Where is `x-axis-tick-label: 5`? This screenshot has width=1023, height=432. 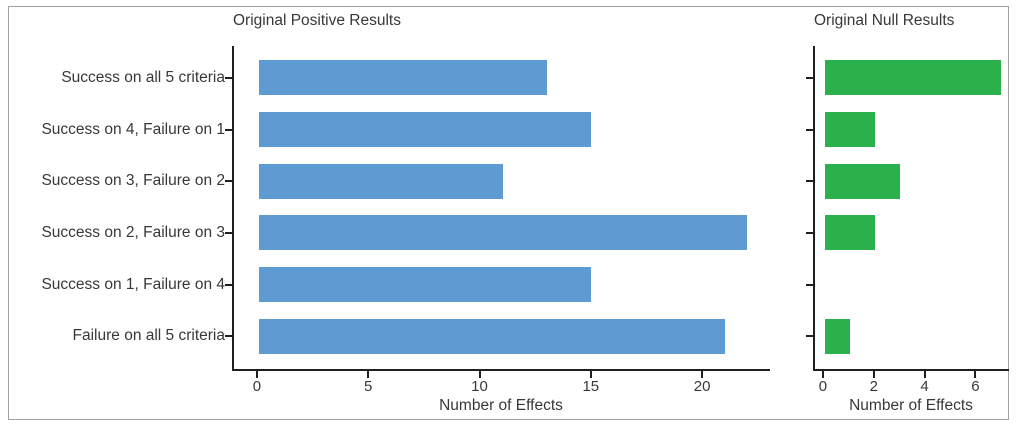 x-axis-tick-label: 5 is located at coordinates (368, 386).